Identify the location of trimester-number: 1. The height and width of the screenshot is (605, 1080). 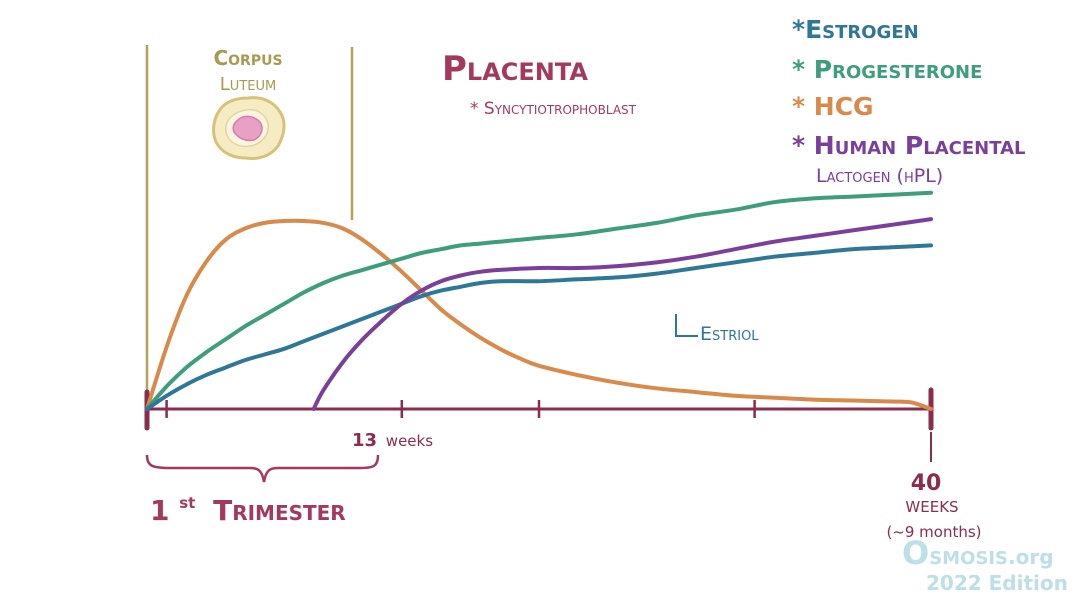
(159, 510).